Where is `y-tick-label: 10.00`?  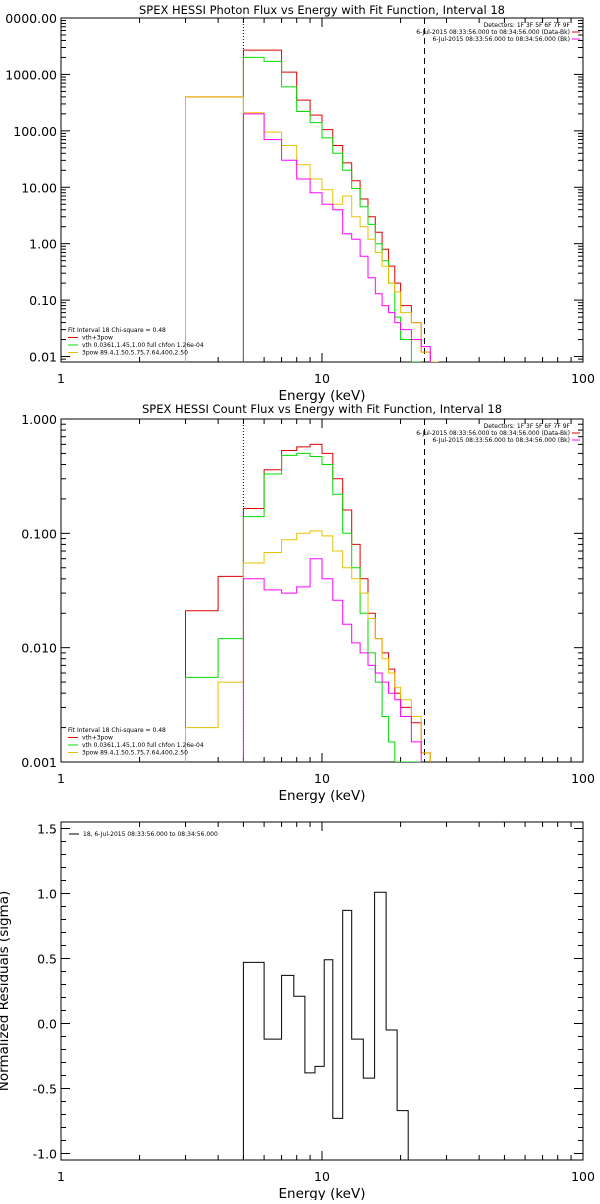 y-tick-label: 10.00 is located at coordinates (39, 187).